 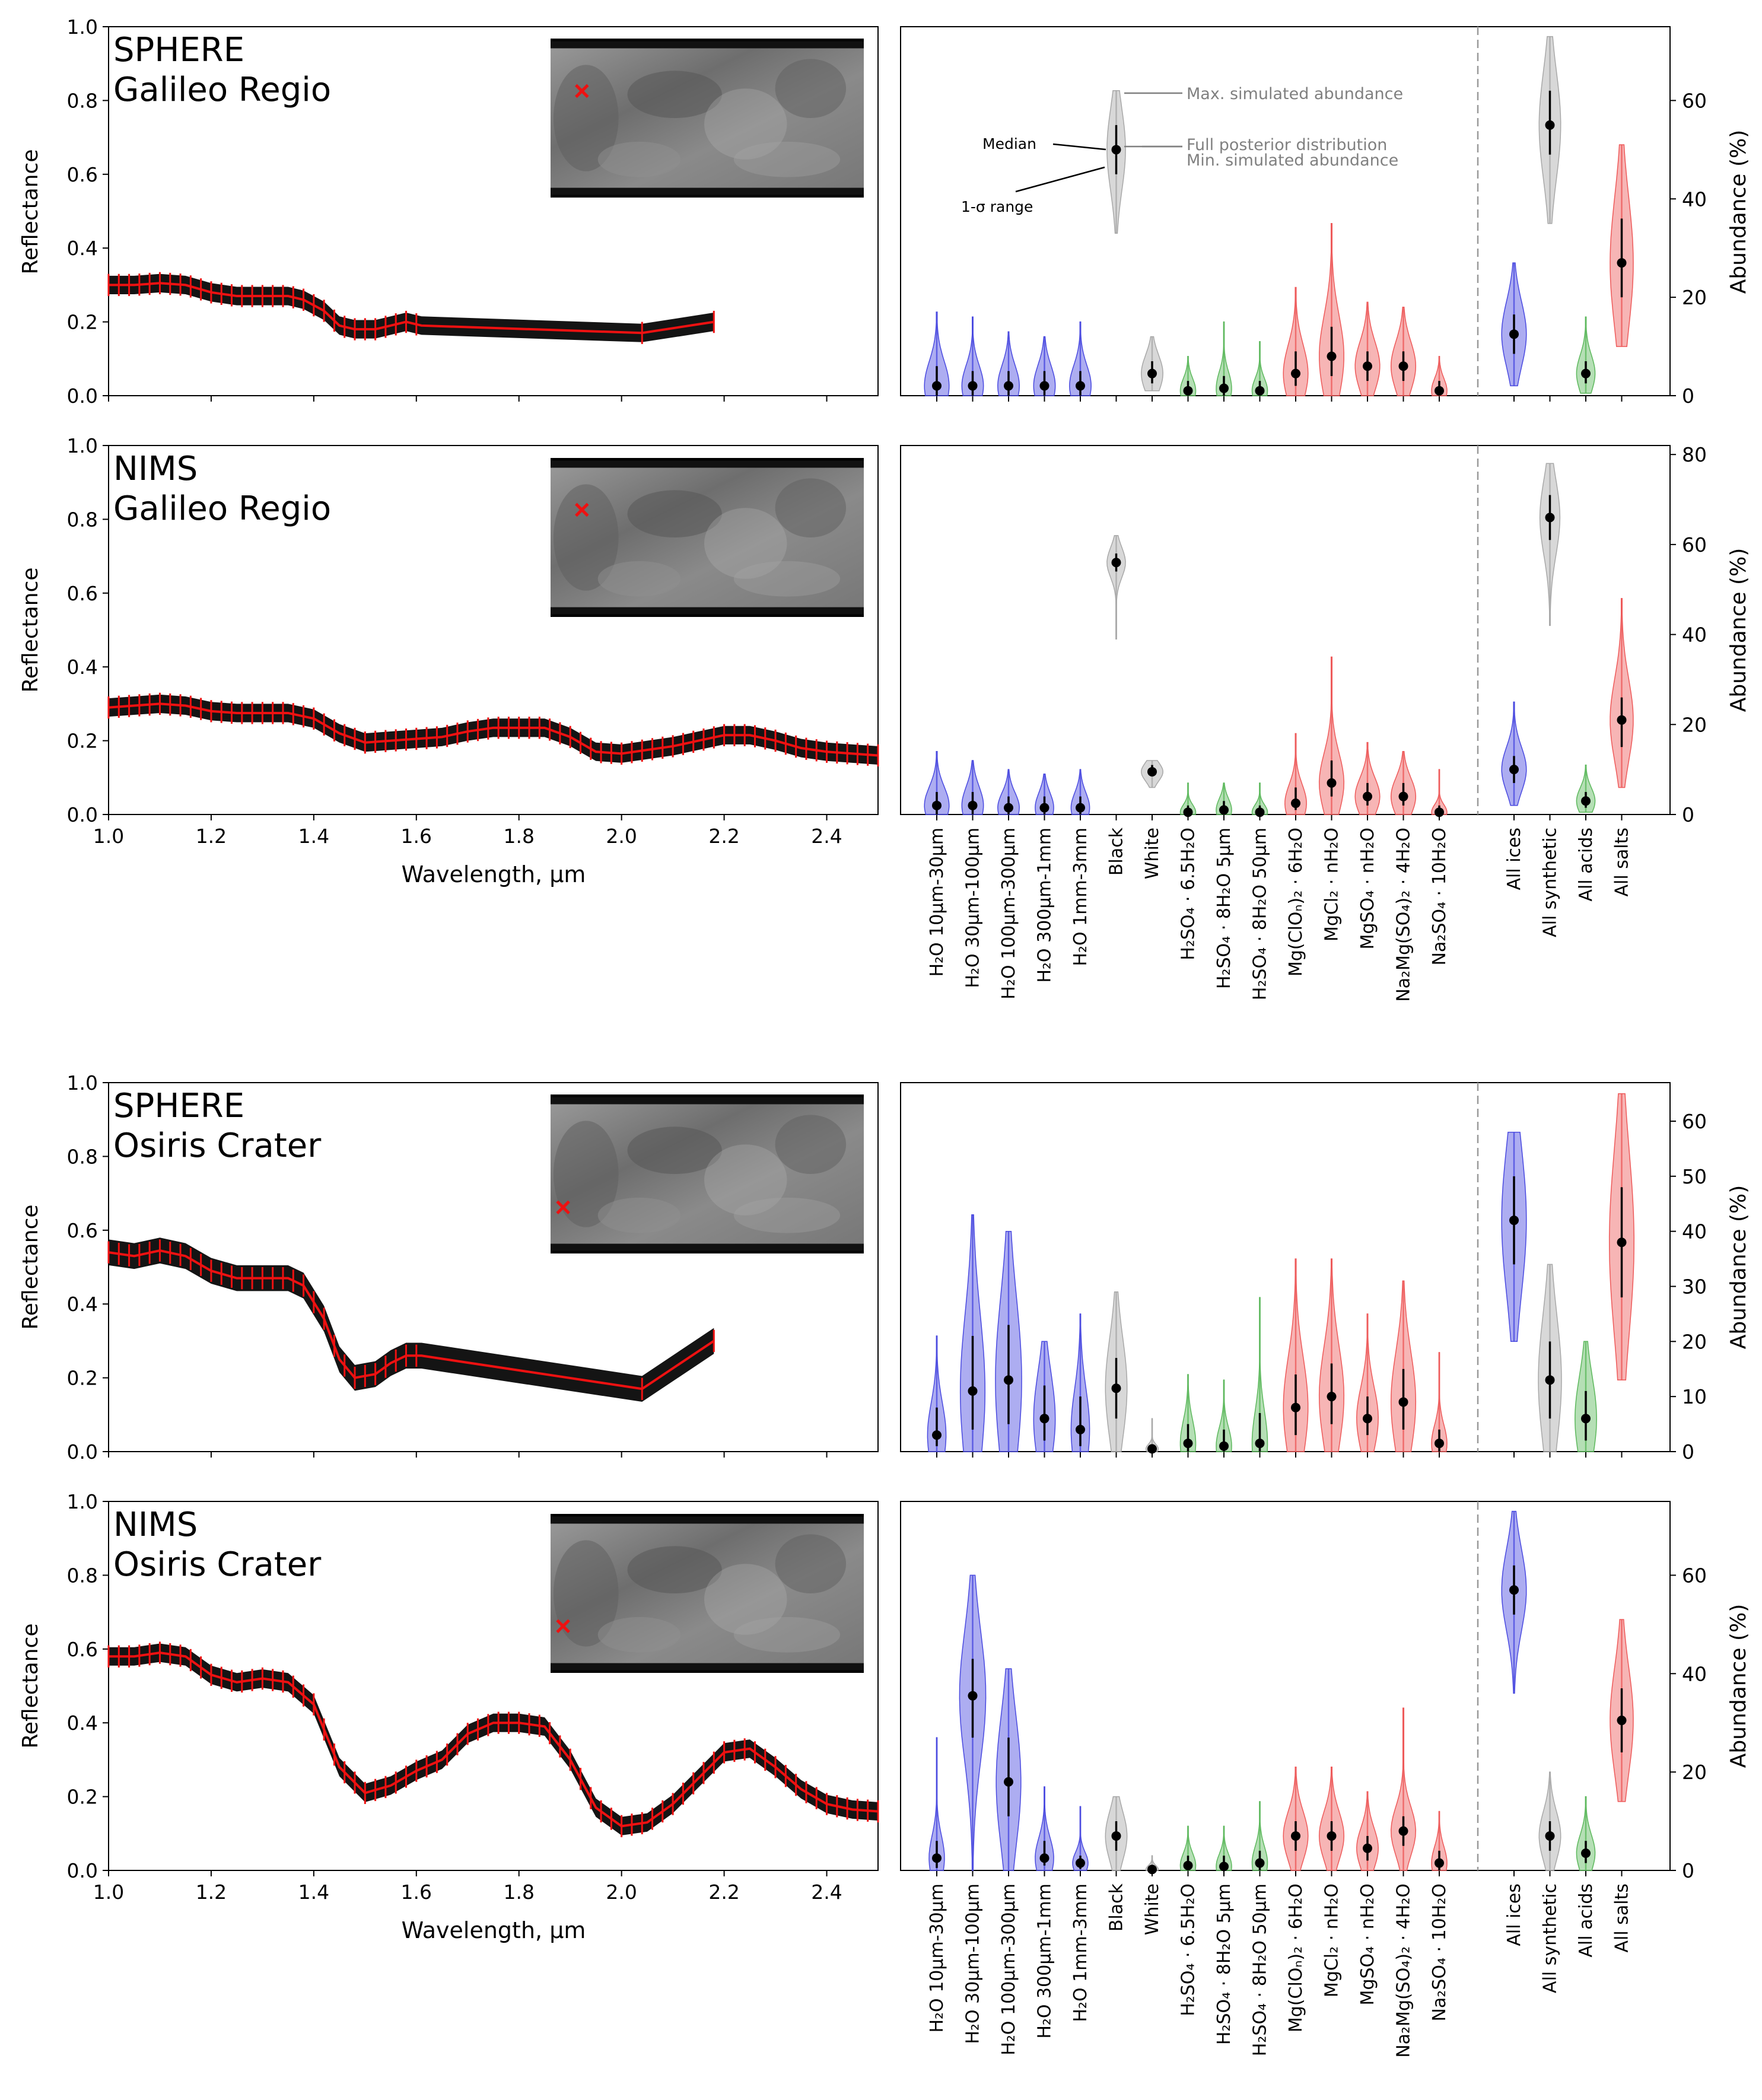 What do you see at coordinates (1694, 1286) in the screenshot?
I see `y-tick-label: 30` at bounding box center [1694, 1286].